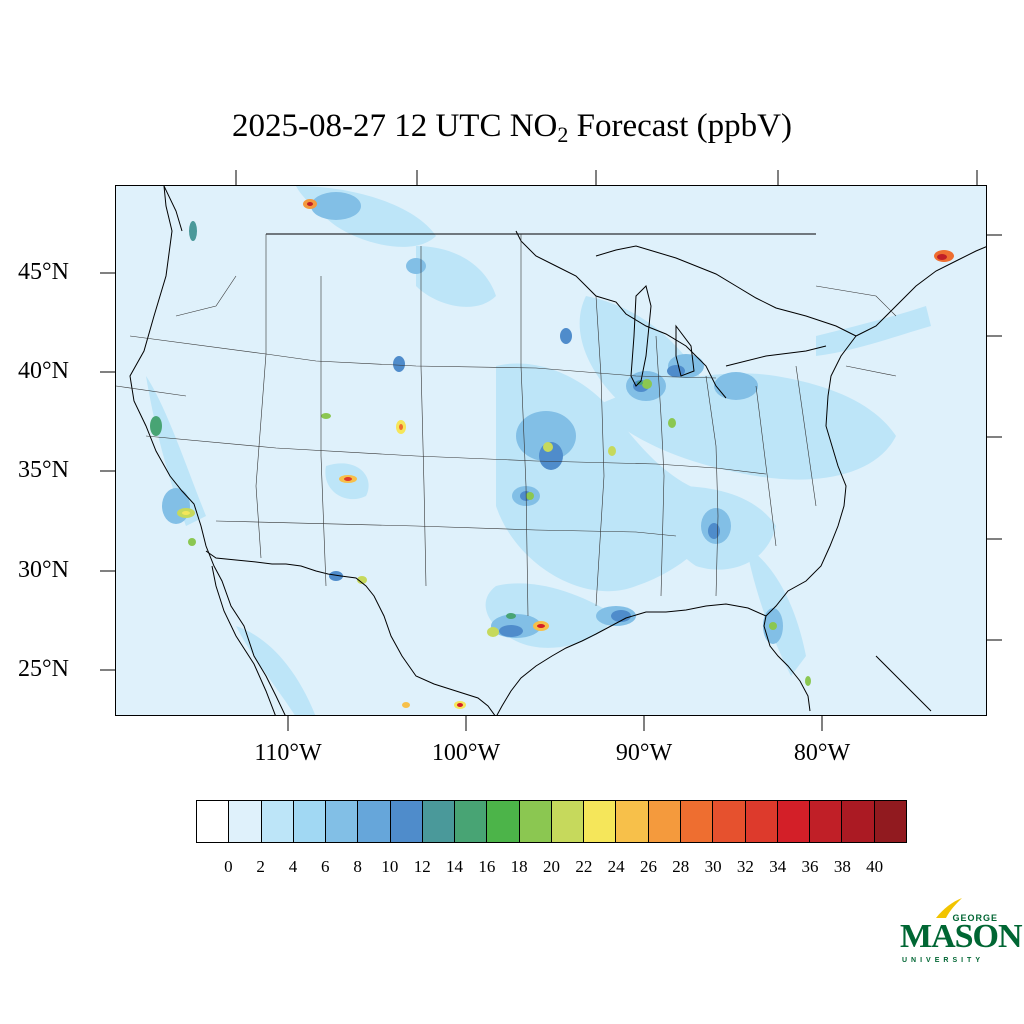  What do you see at coordinates (745, 866) in the screenshot?
I see `colorbar-tick-label: 32` at bounding box center [745, 866].